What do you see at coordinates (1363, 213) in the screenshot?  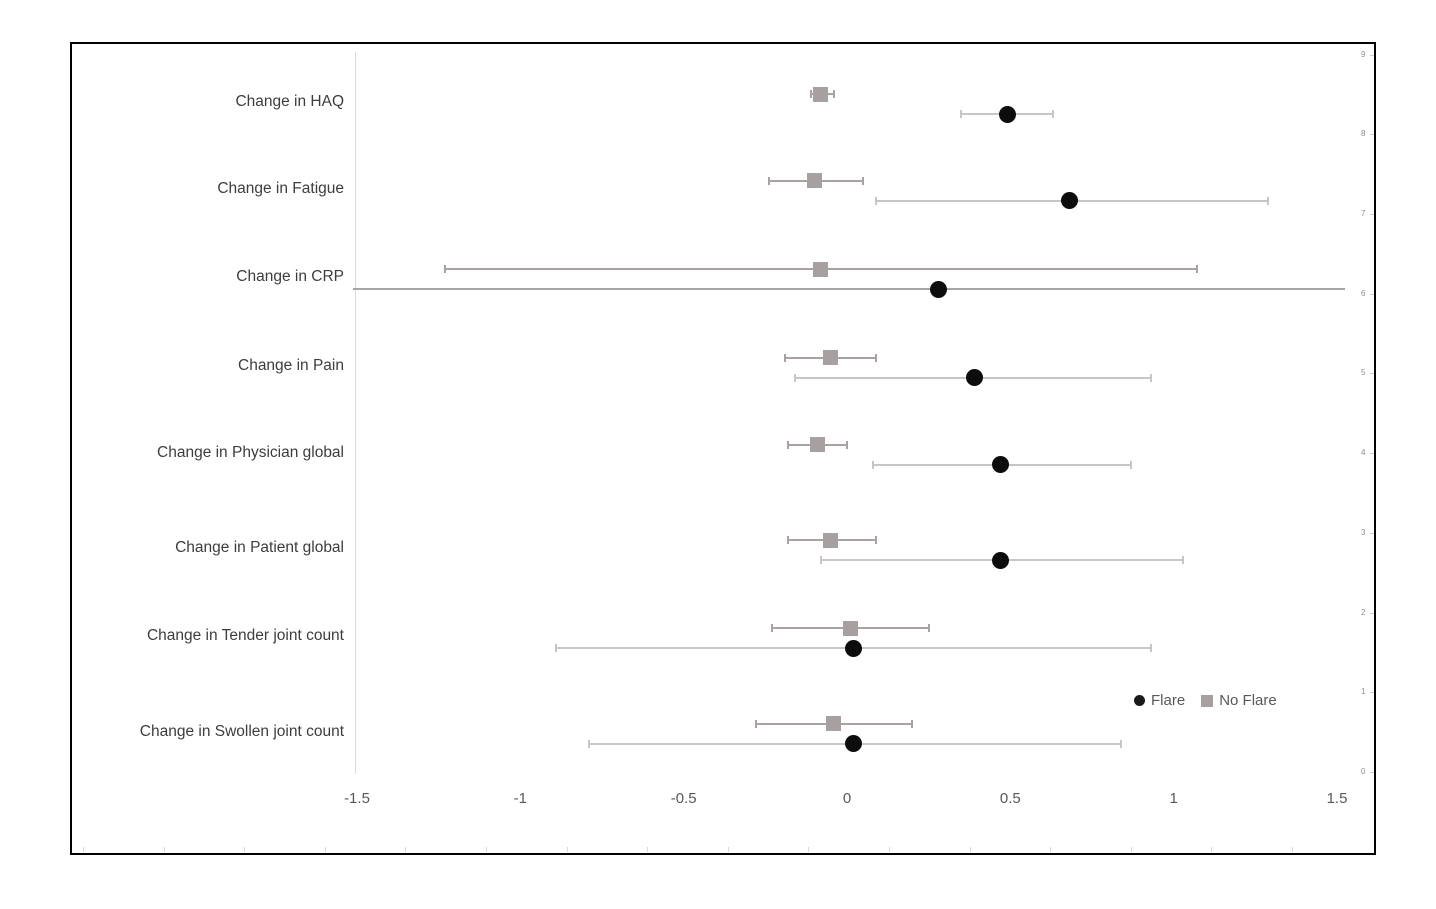 I see `right-axis-tick-label: 7` at bounding box center [1363, 213].